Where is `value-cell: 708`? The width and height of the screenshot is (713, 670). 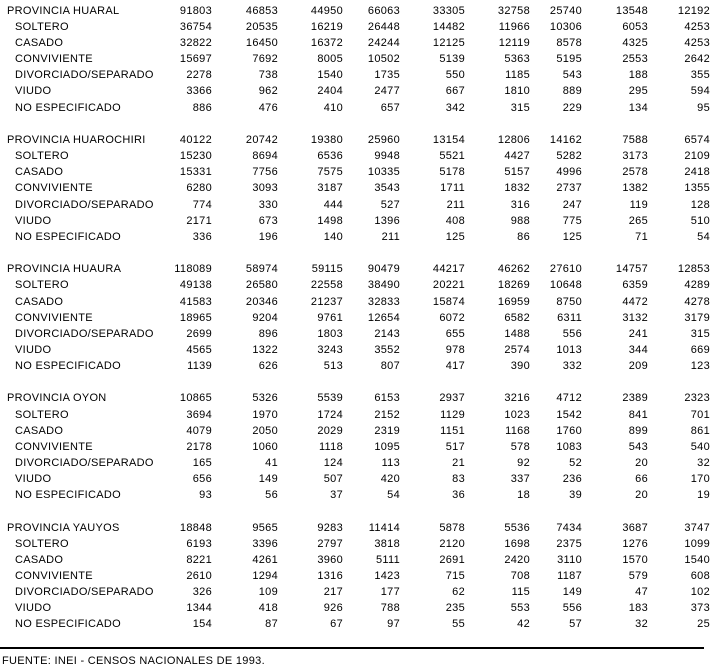
value-cell: 708 is located at coordinates (520, 575).